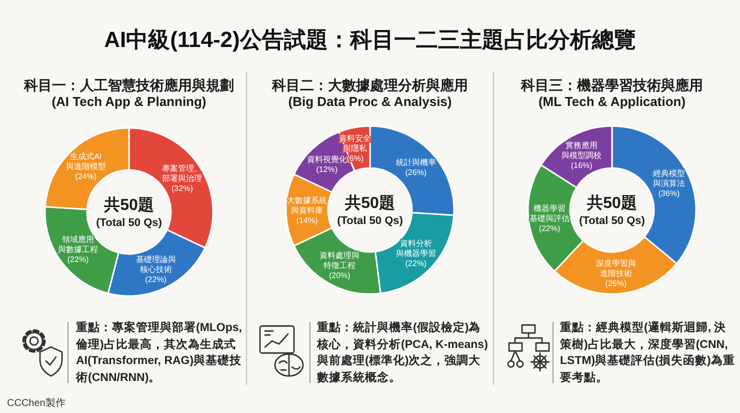 The height and width of the screenshot is (413, 740). I want to click on slice-label: 資料視覺化, so click(326, 159).